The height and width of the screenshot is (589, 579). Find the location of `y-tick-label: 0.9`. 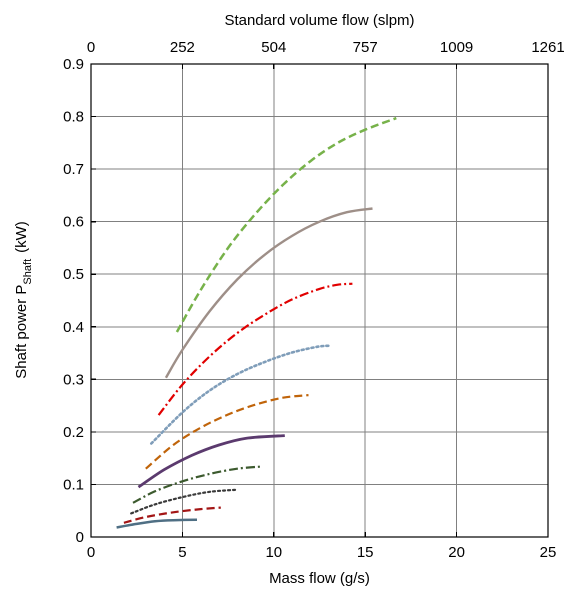

y-tick-label: 0.9 is located at coordinates (73, 64).